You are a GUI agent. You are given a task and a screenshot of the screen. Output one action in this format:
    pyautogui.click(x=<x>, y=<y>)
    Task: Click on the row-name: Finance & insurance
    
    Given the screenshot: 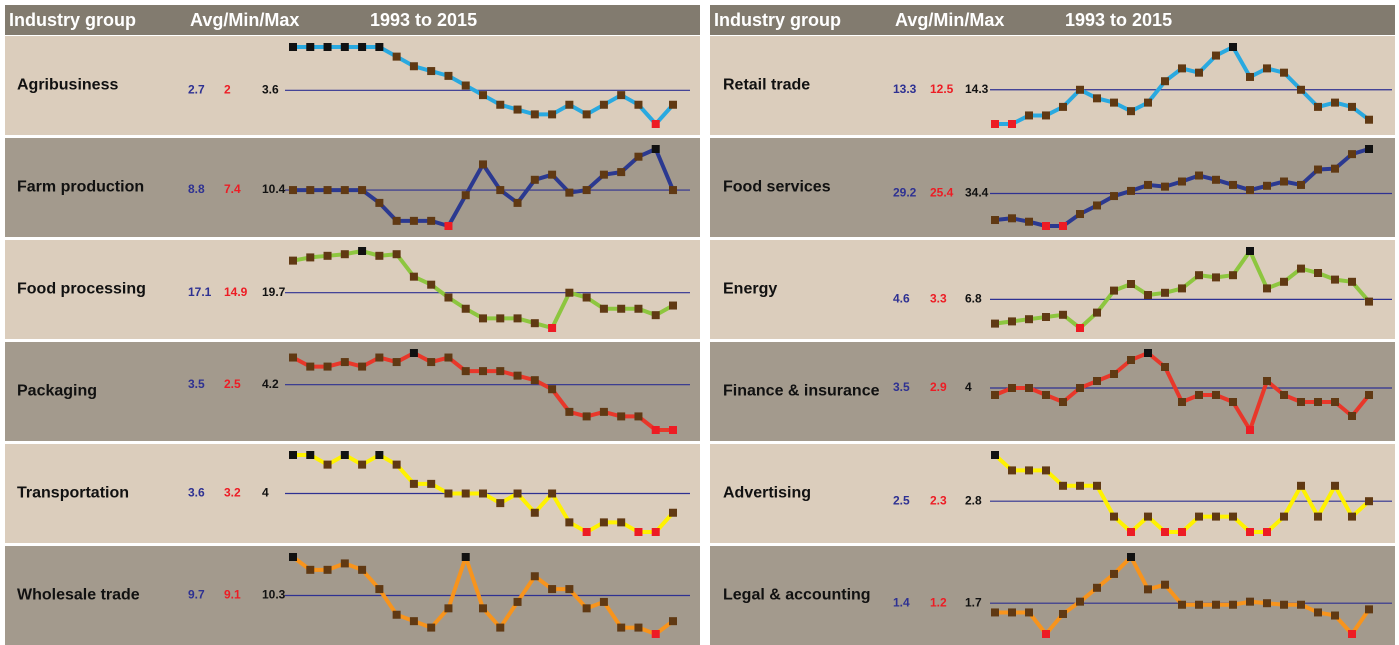 What is the action you would take?
    pyautogui.click(x=801, y=391)
    